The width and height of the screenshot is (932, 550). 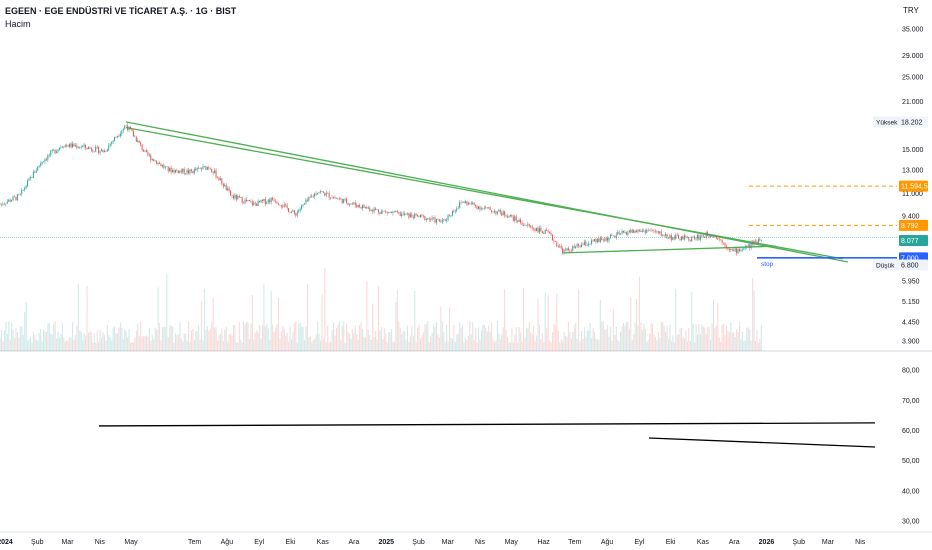 I want to click on price-badge, so click(x=913, y=186).